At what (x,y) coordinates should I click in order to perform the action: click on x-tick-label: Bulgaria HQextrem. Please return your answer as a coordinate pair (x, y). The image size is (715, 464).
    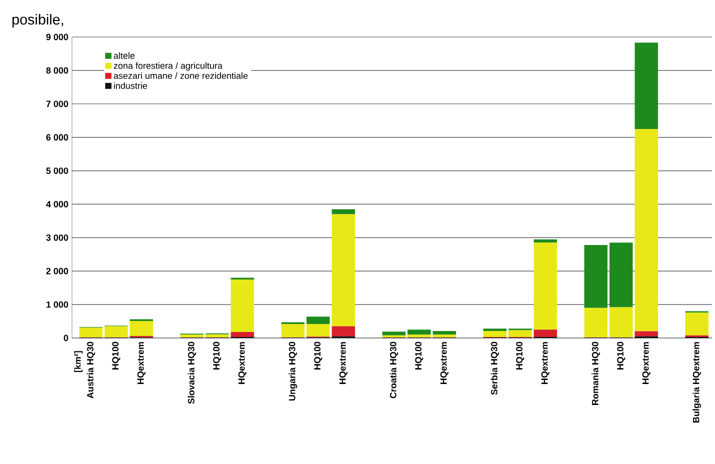
    Looking at the image, I should click on (697, 382).